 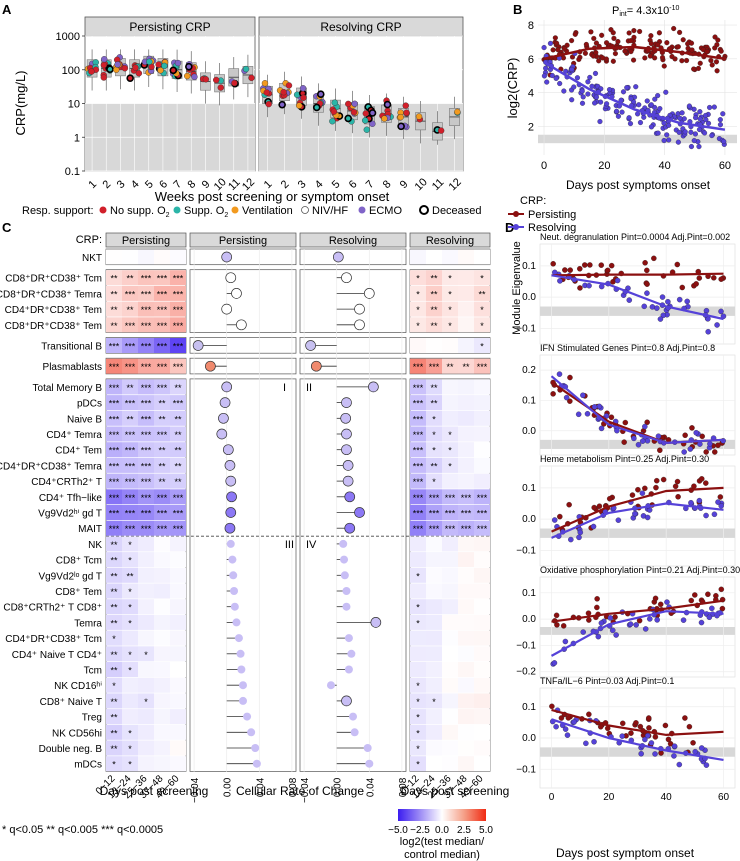 What do you see at coordinates (227, 387) in the screenshot?
I see `c-lollipop-head` at bounding box center [227, 387].